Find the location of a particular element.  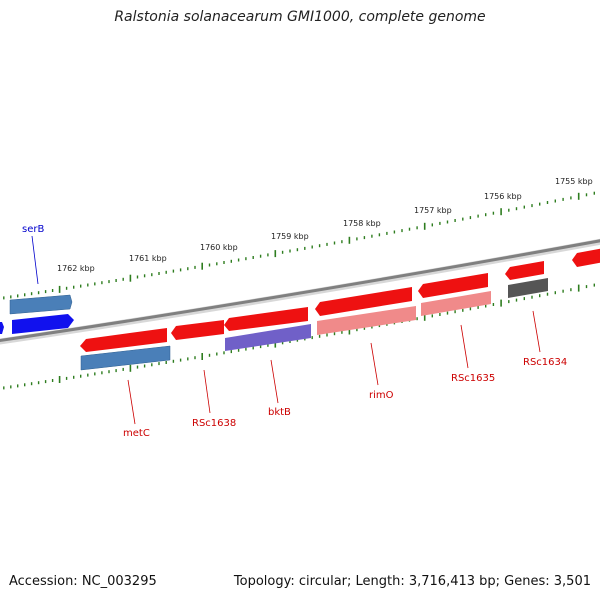

gene-rimO-red is located at coordinates (363, 301).